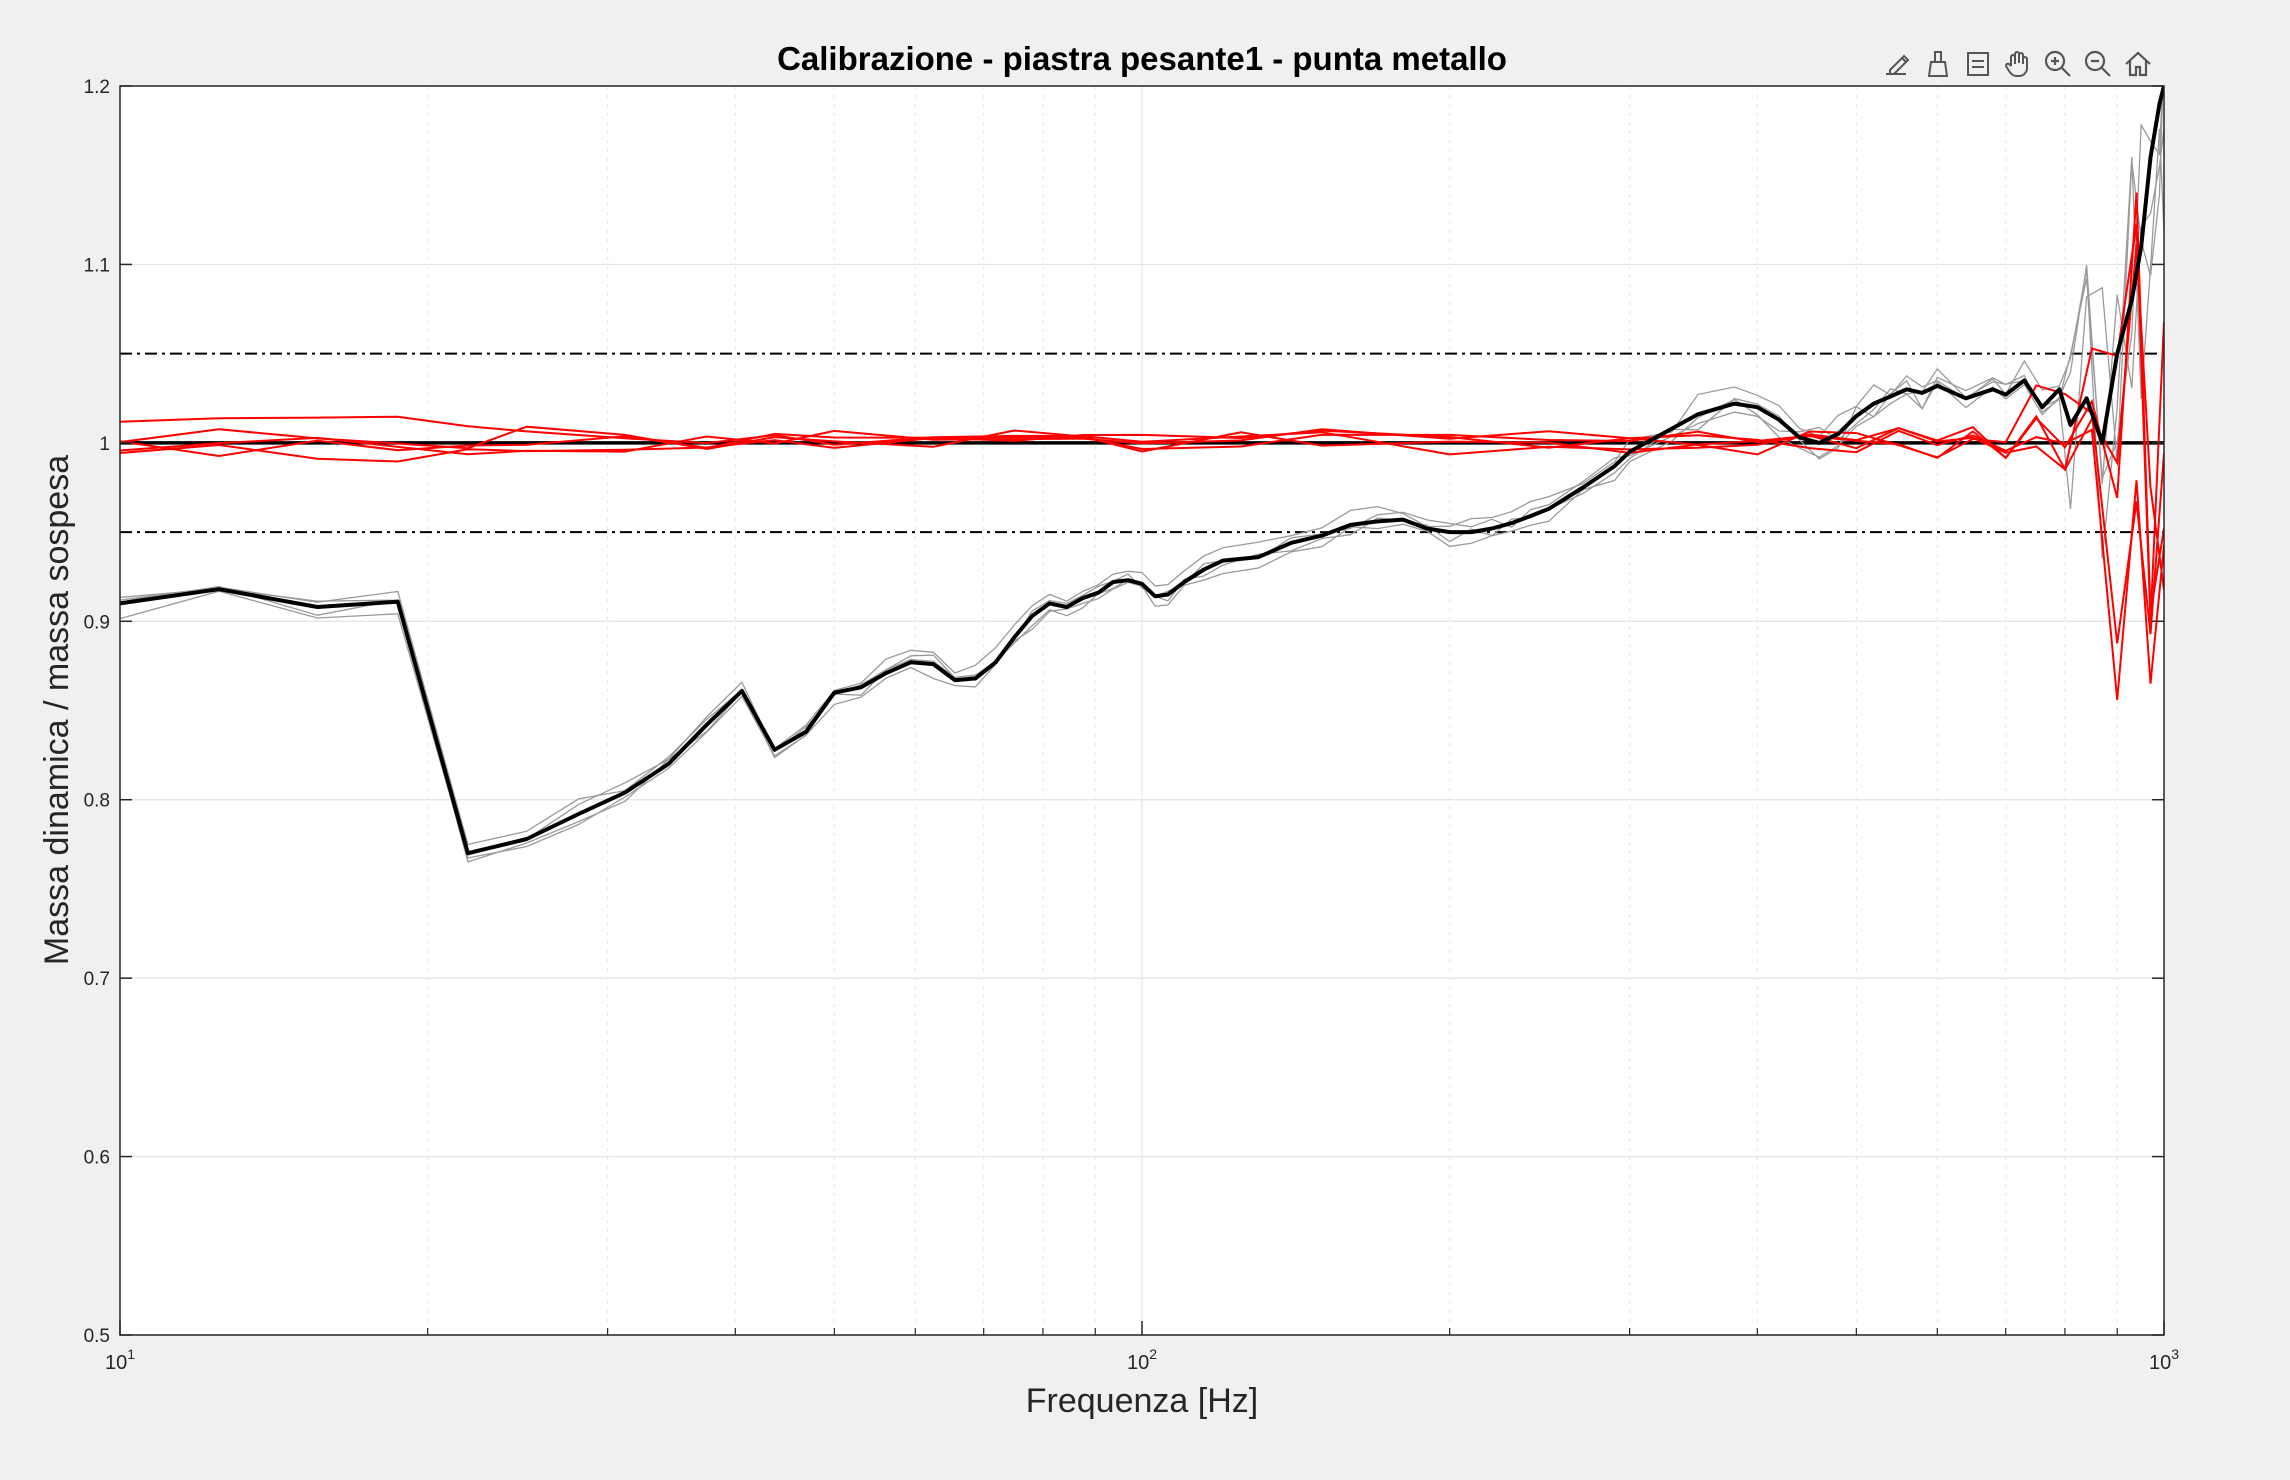 This screenshot has width=2290, height=1480. I want to click on datatip-icon, so click(1978, 64).